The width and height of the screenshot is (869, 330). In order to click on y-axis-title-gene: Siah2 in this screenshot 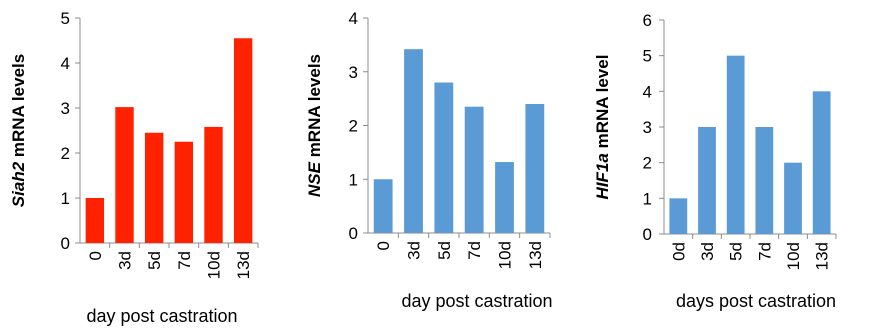, I will do `click(18, 184)`.